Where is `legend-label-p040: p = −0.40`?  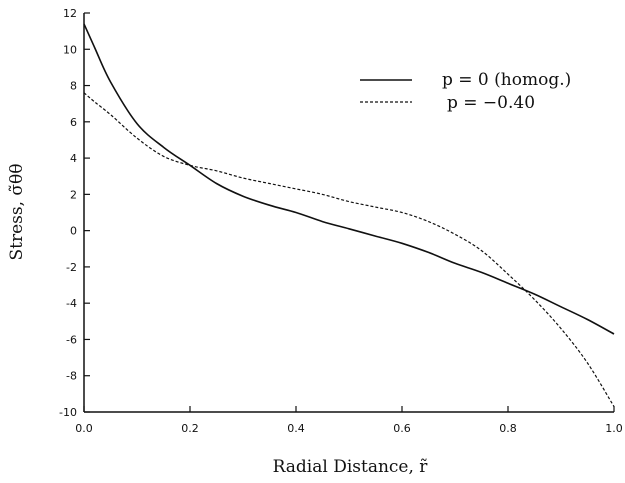
legend-label-p040: p = −0.40 is located at coordinates (491, 103).